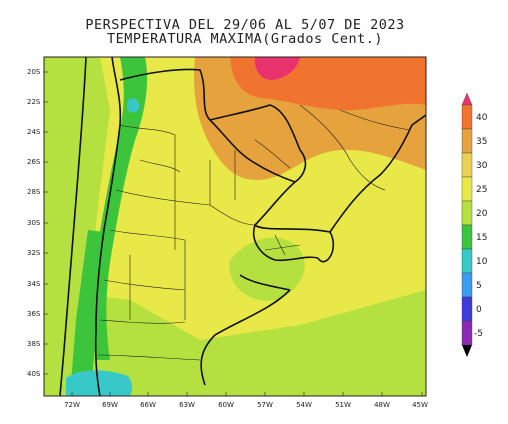 The height and width of the screenshot is (424, 508). I want to click on lon-label: 60W, so click(226, 405).